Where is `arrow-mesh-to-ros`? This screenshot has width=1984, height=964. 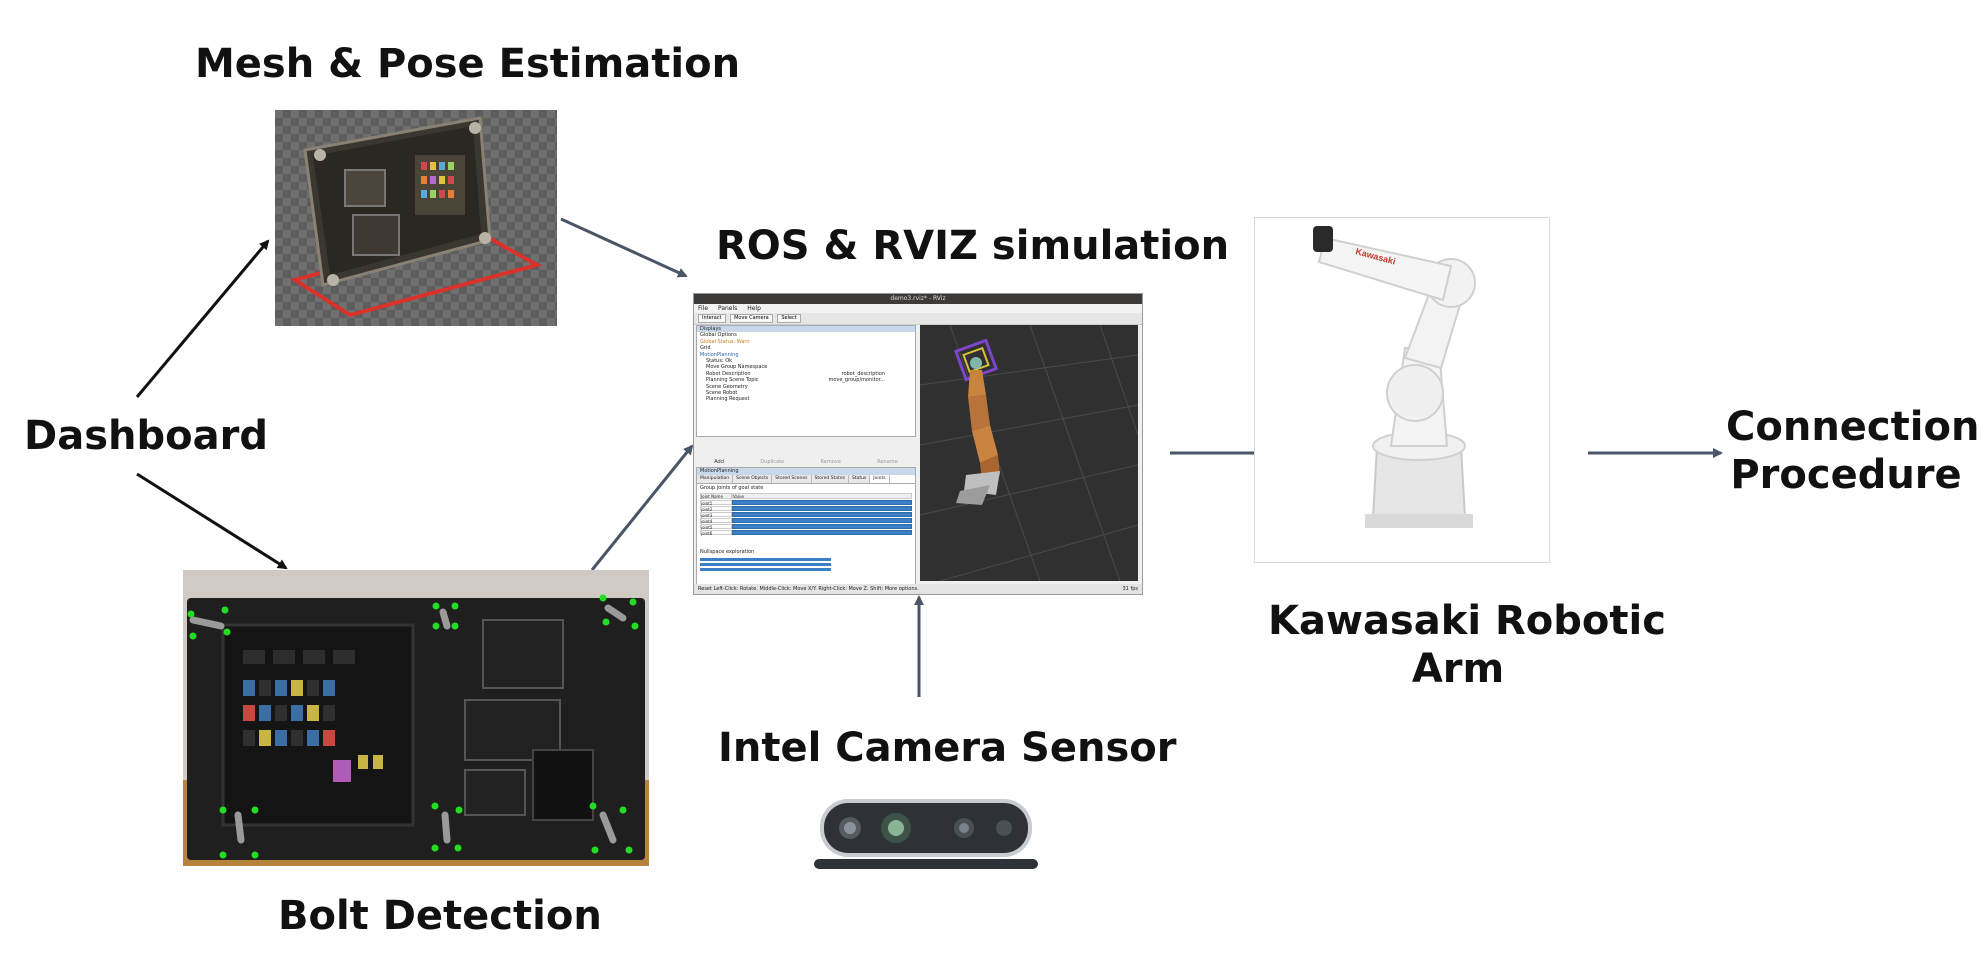
arrow-mesh-to-ros is located at coordinates (624, 247).